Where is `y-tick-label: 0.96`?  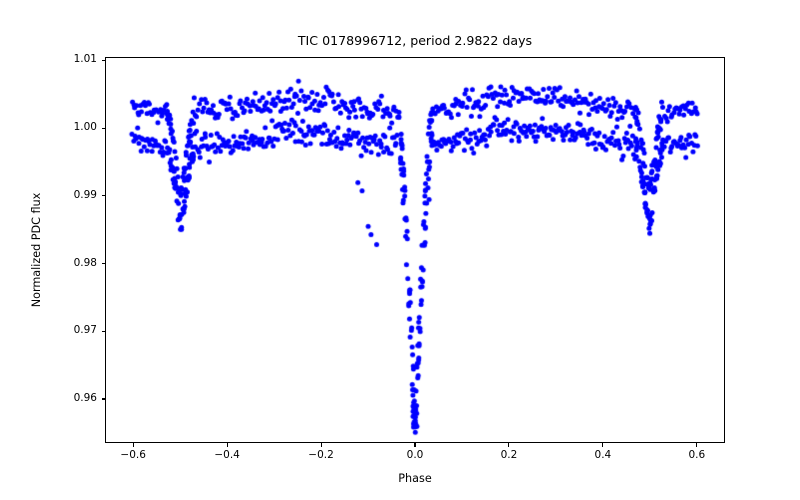 y-tick-label: 0.96 is located at coordinates (85, 397).